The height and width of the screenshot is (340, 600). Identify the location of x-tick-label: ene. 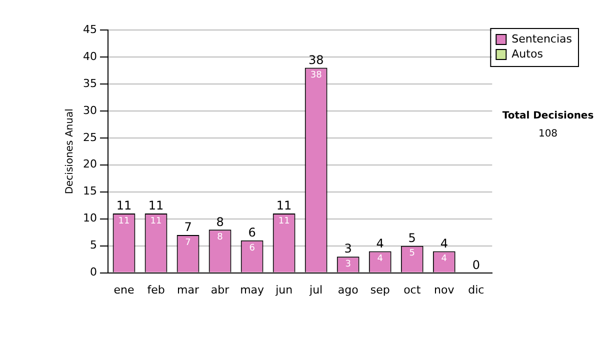
(124, 289).